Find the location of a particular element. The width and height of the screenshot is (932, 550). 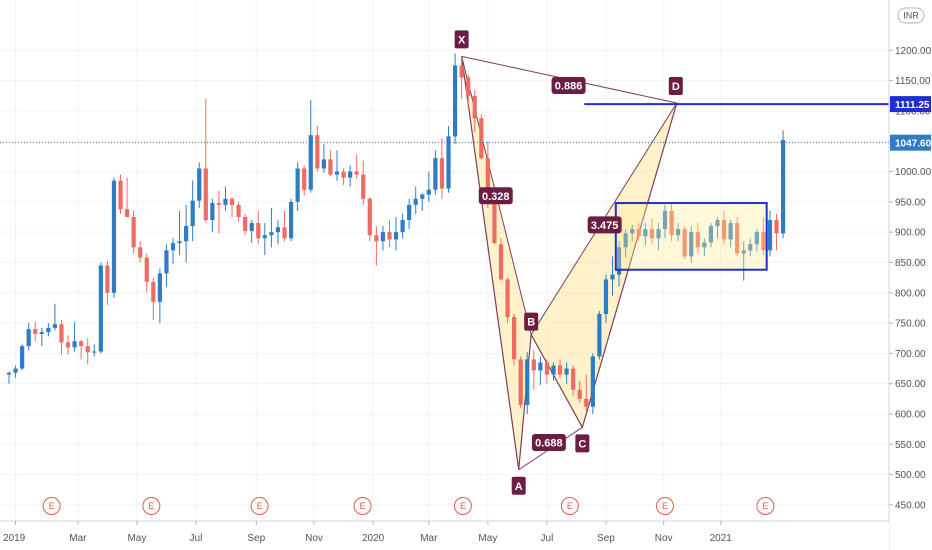

ratio-label: 0.886 is located at coordinates (568, 85).